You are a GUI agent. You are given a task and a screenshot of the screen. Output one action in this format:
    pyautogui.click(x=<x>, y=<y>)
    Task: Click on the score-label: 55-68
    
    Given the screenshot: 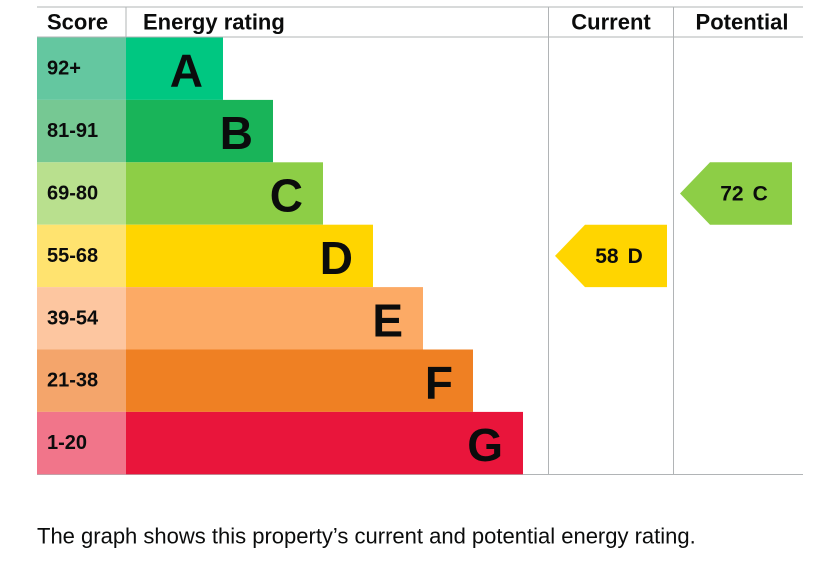 What is the action you would take?
    pyautogui.click(x=72, y=256)
    